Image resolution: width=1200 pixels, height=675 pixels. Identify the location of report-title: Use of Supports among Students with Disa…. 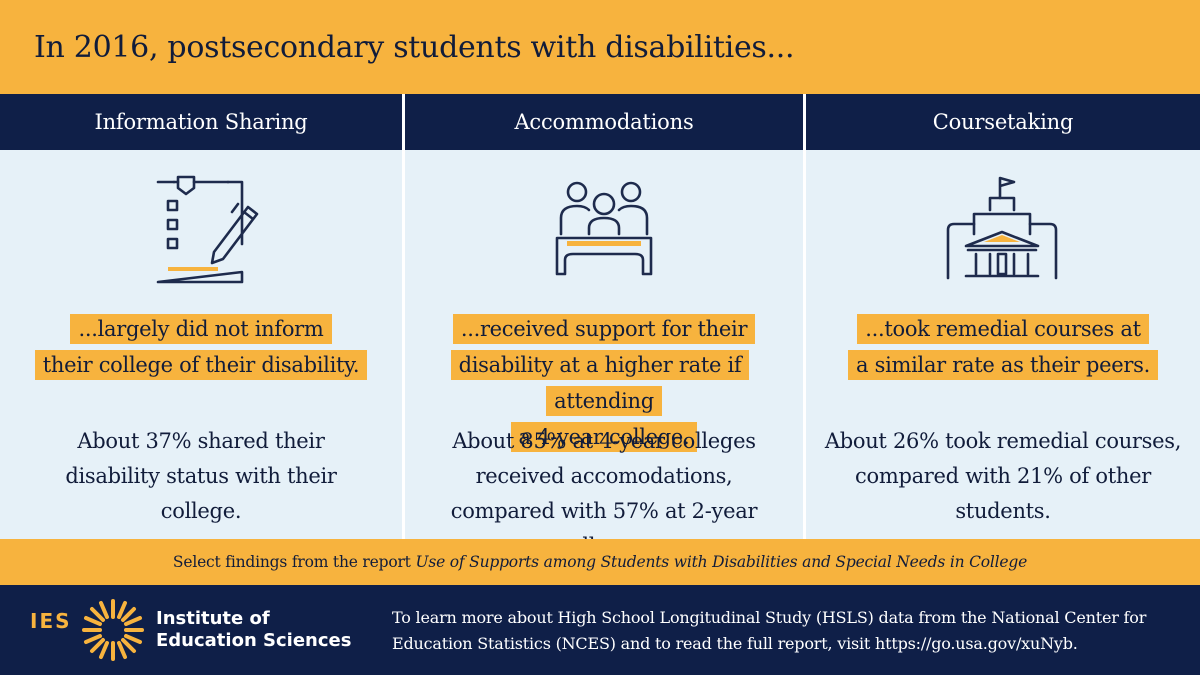
(721, 562).